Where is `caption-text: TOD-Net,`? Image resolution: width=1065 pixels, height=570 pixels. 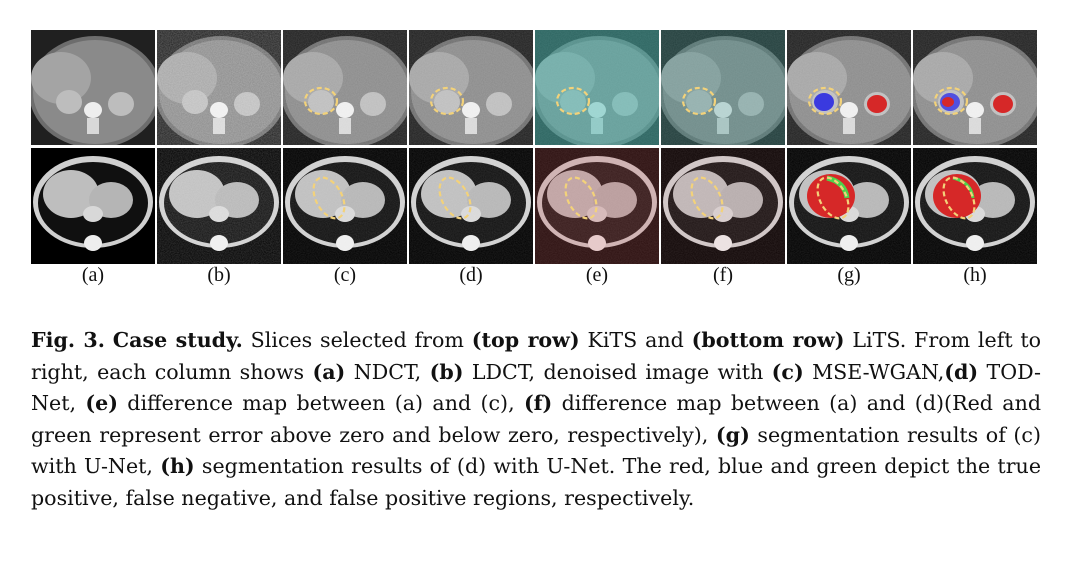
caption-text: TOD-Net, is located at coordinates (536, 387).